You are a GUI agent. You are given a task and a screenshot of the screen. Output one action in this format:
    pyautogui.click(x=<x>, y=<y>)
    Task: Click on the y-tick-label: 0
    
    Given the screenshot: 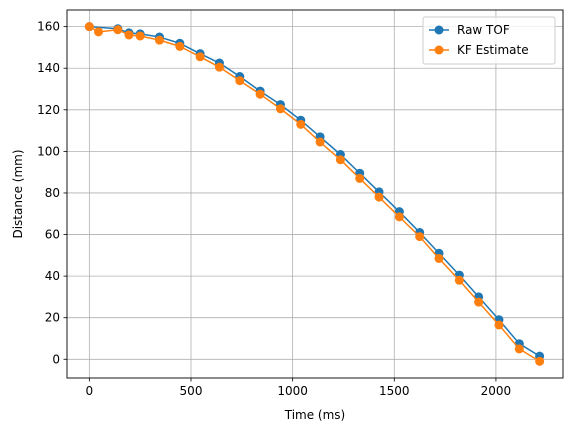 What is the action you would take?
    pyautogui.click(x=56, y=359)
    